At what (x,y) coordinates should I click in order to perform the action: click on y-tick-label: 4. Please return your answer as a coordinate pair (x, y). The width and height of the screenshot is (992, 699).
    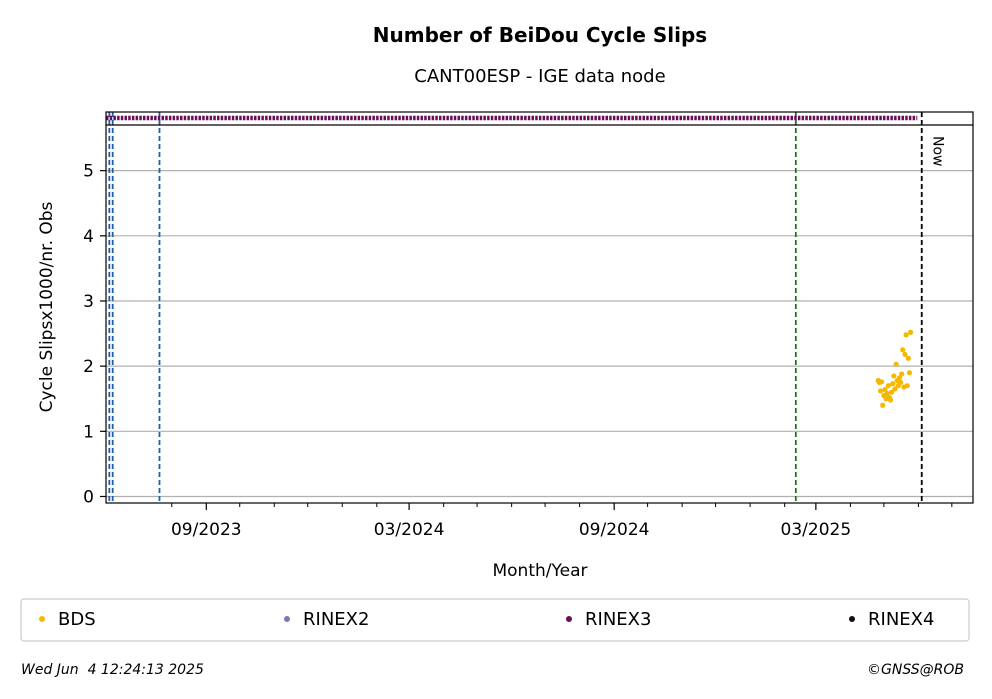
    Looking at the image, I should click on (88, 237).